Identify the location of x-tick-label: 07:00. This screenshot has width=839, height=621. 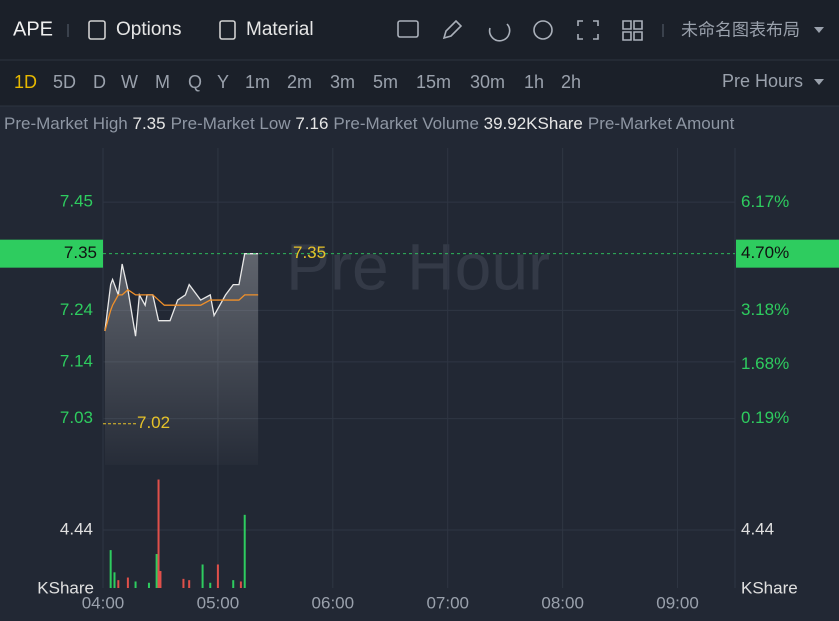
(447, 602).